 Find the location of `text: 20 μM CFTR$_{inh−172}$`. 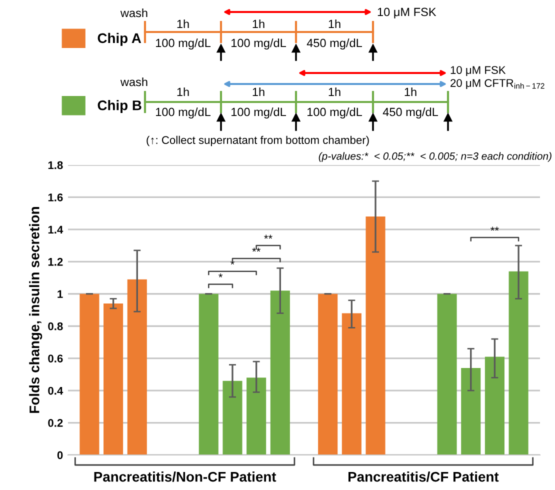

text: 20 μM CFTR$_{inh−172}$ is located at coordinates (497, 84).